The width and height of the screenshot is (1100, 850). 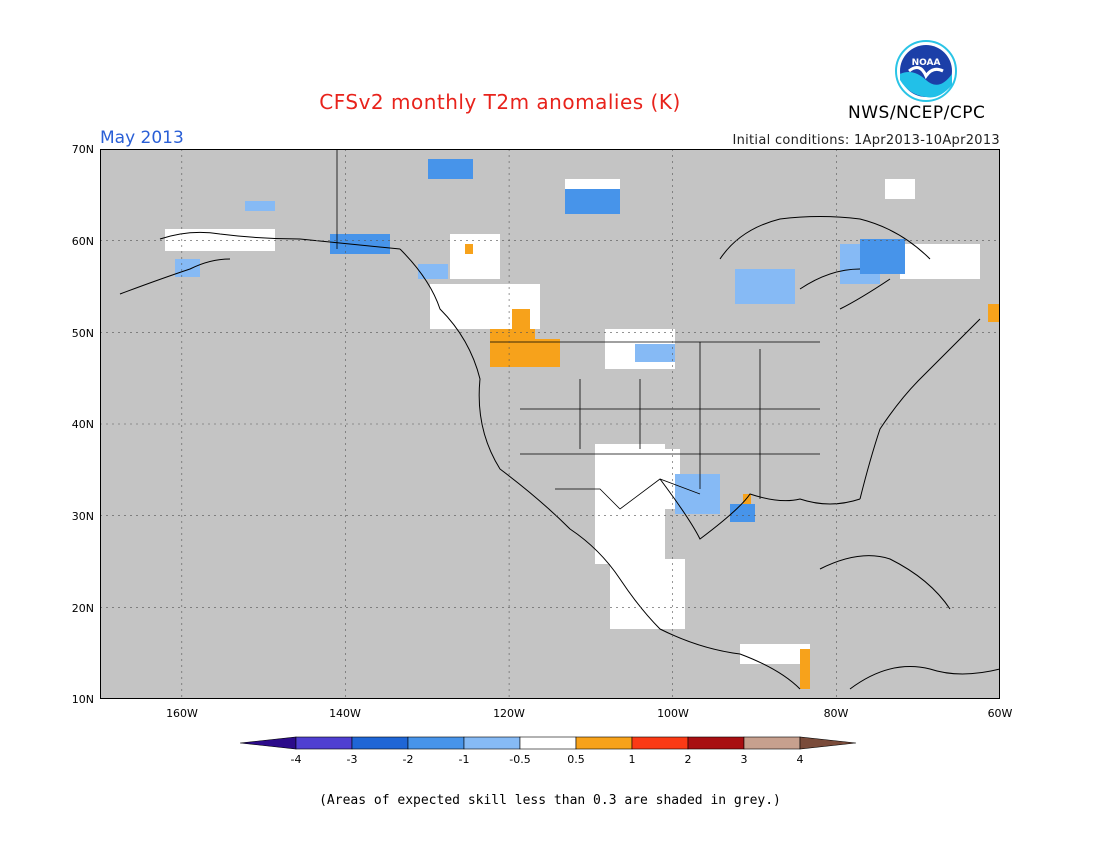 I want to click on lat-label: 60N, so click(x=82, y=241).